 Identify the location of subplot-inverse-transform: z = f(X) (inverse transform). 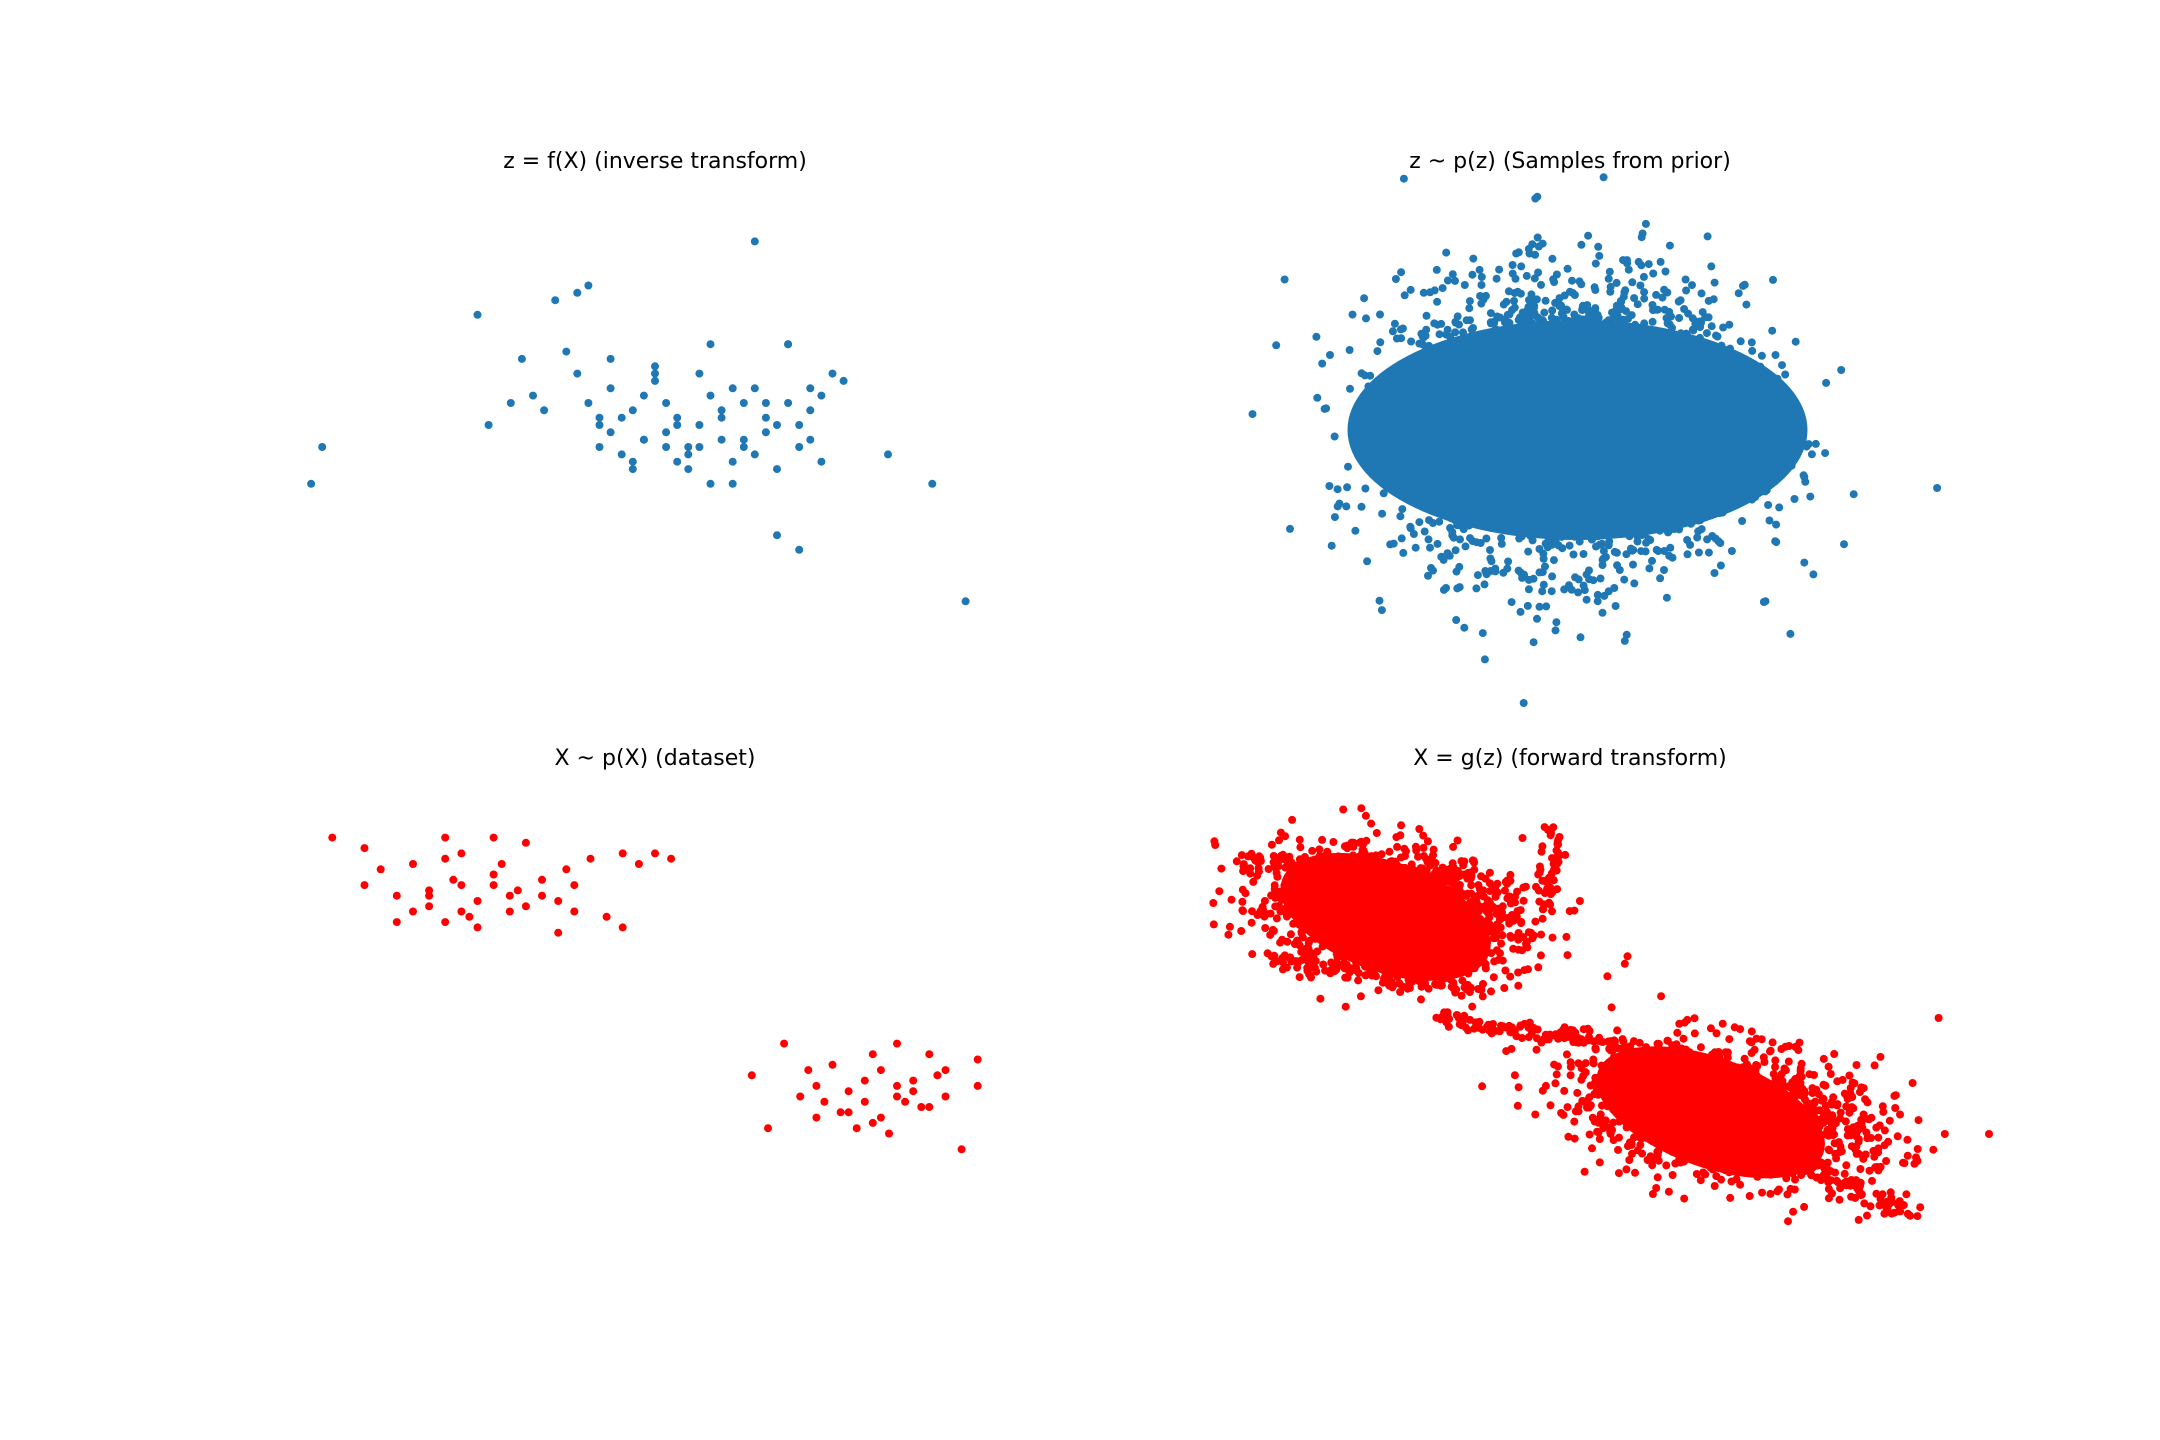
(638, 377).